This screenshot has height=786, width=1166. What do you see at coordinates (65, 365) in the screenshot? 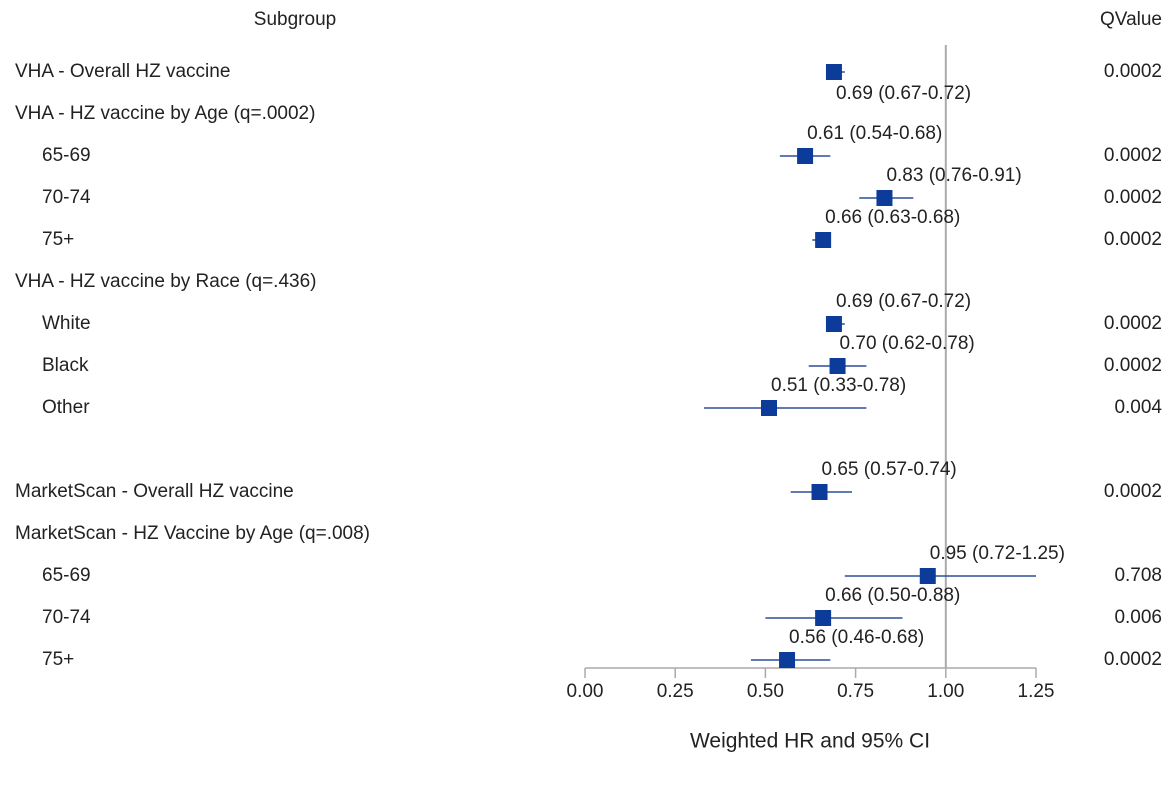
I see `row-label: Black` at bounding box center [65, 365].